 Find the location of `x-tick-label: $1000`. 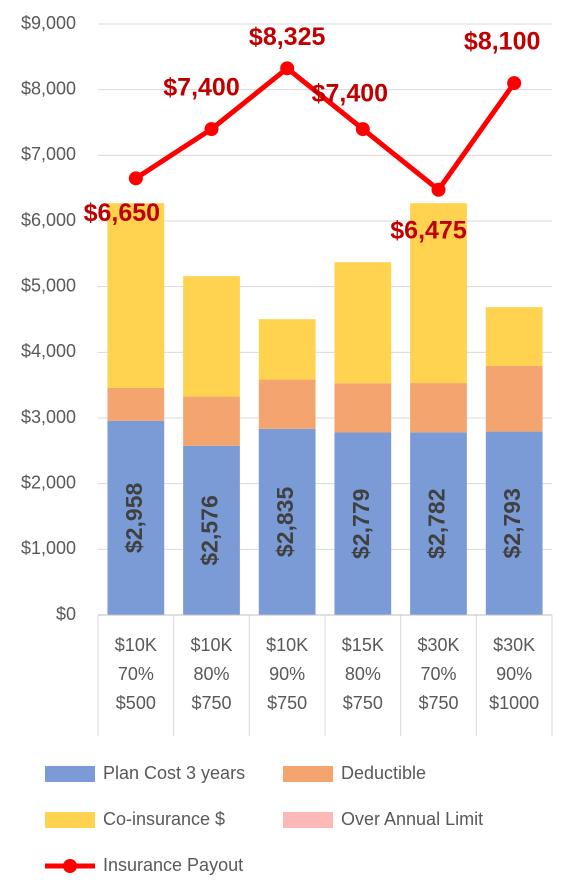

x-tick-label: $1000 is located at coordinates (514, 703).